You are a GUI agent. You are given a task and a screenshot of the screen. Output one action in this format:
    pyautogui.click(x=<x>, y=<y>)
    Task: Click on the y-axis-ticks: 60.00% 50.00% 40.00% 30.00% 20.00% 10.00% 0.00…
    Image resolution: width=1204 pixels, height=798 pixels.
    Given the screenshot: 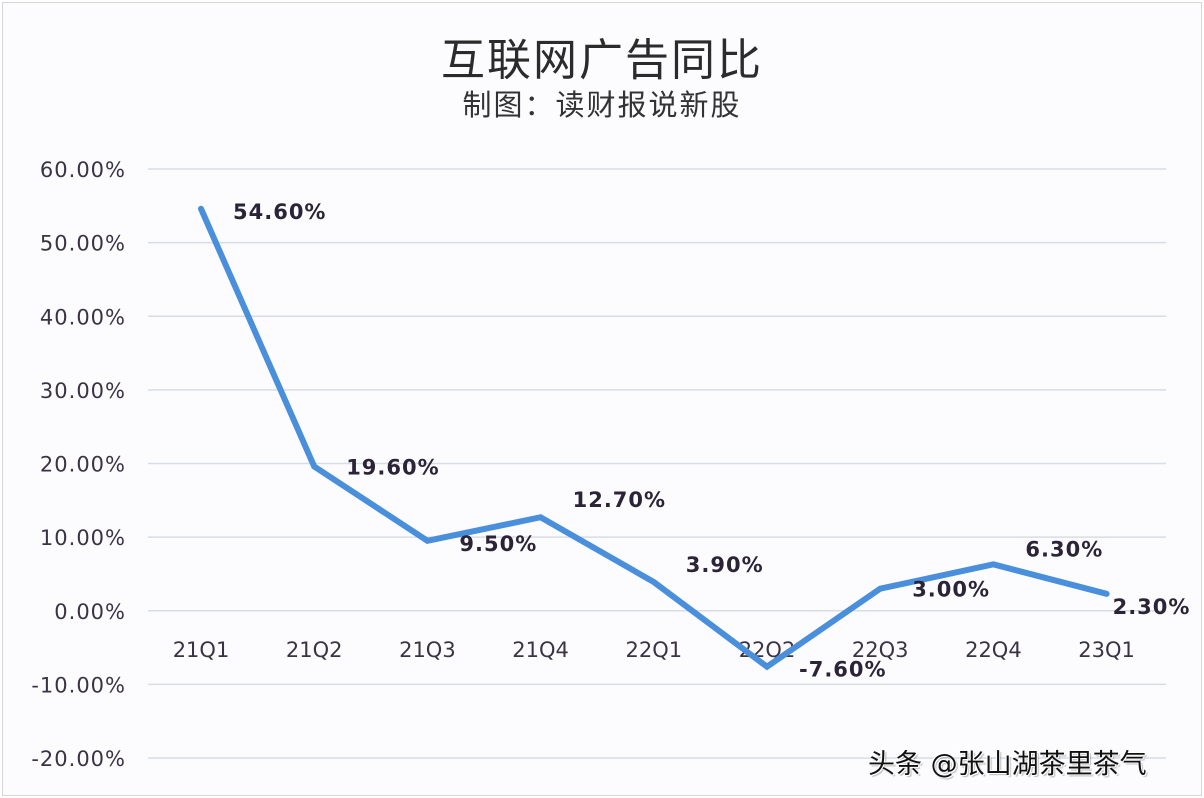 What is the action you would take?
    pyautogui.click(x=78, y=464)
    